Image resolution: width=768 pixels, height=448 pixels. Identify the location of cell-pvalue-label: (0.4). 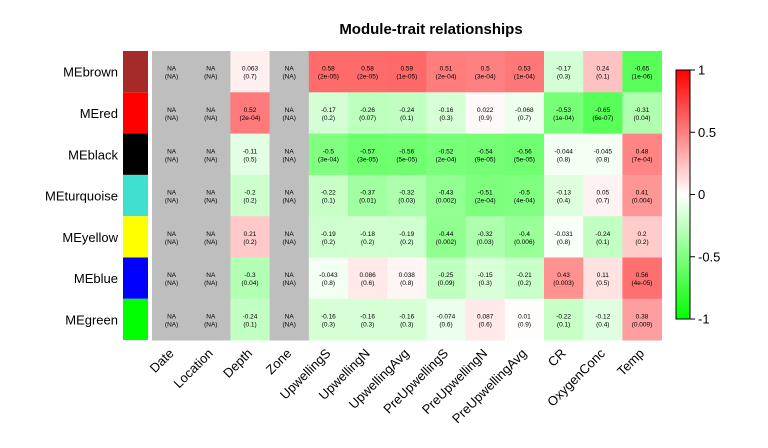
(602, 324).